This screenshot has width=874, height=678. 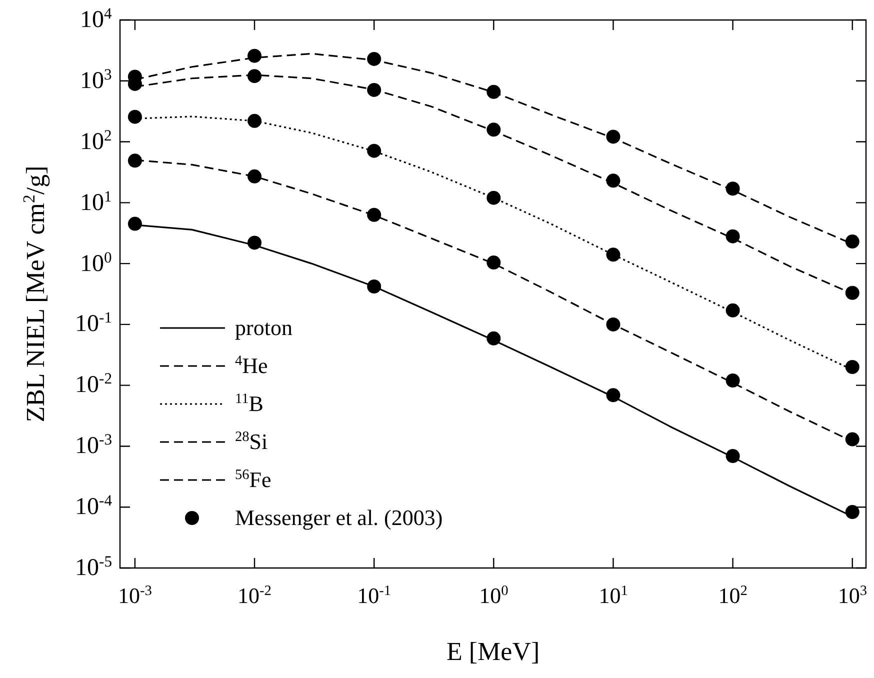 What do you see at coordinates (93, 384) in the screenshot?
I see `y-tick-label: 10$^{-2}$` at bounding box center [93, 384].